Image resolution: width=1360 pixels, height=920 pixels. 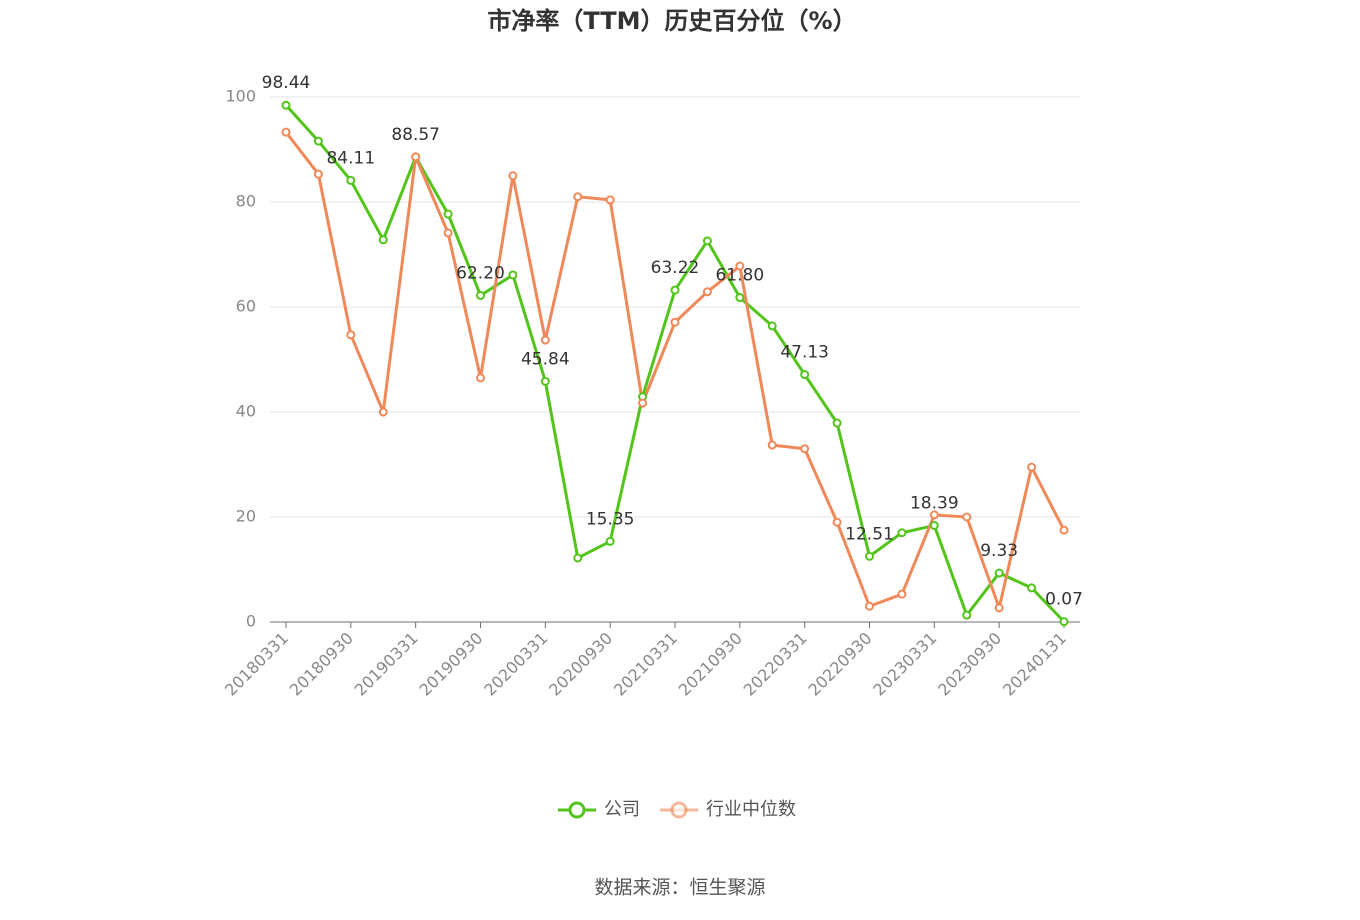 What do you see at coordinates (775, 664) in the screenshot?
I see `x-tick-label: 20220331` at bounding box center [775, 664].